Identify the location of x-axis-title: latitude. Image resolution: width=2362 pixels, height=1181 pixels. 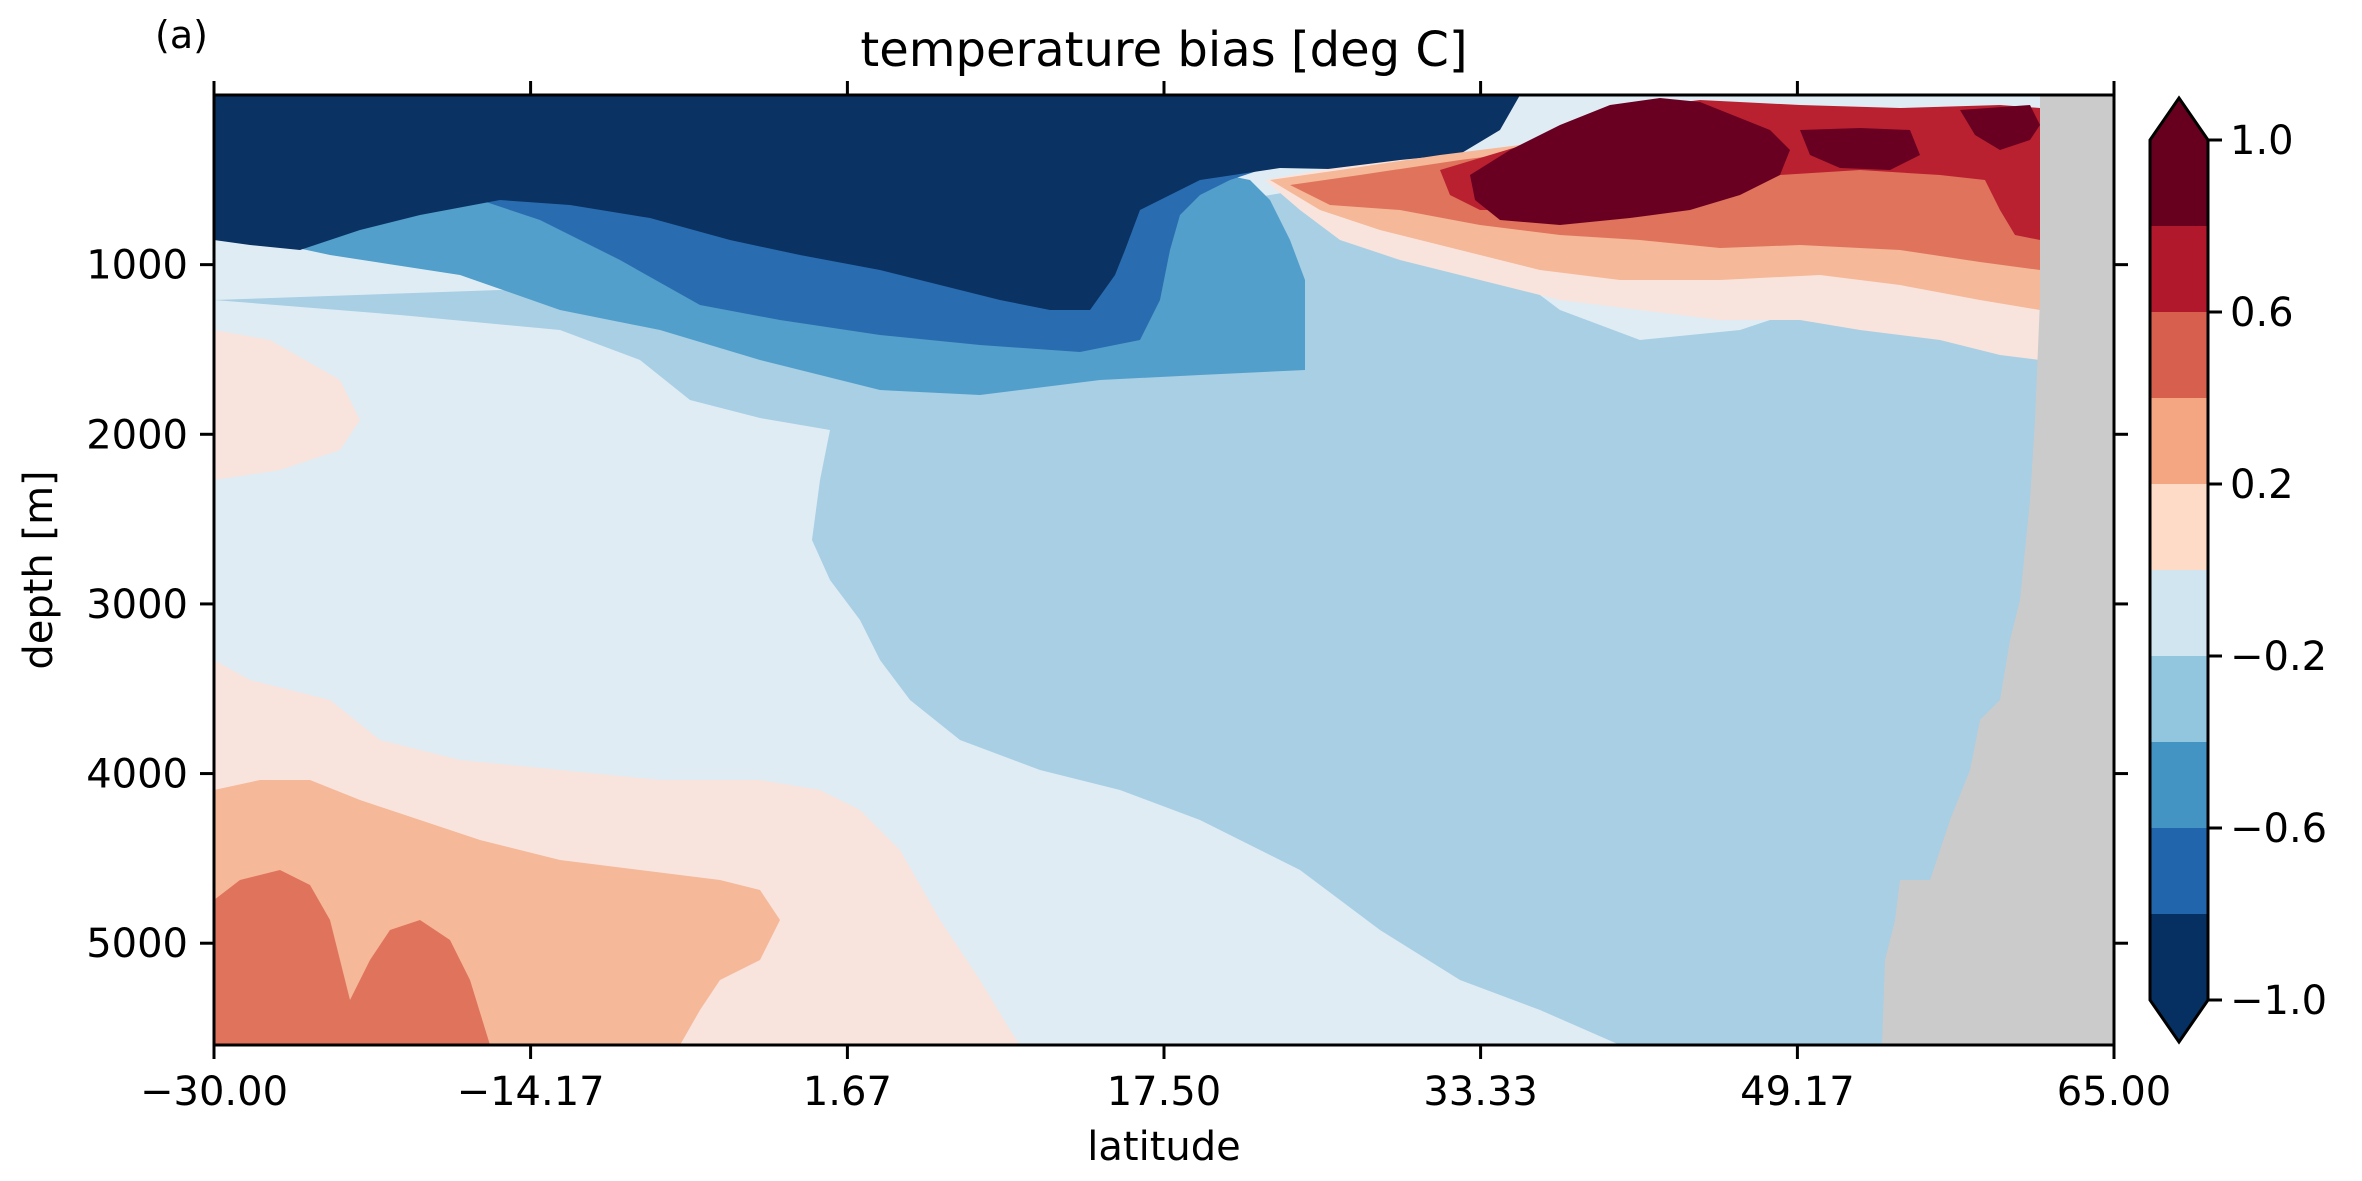
(1163, 1147).